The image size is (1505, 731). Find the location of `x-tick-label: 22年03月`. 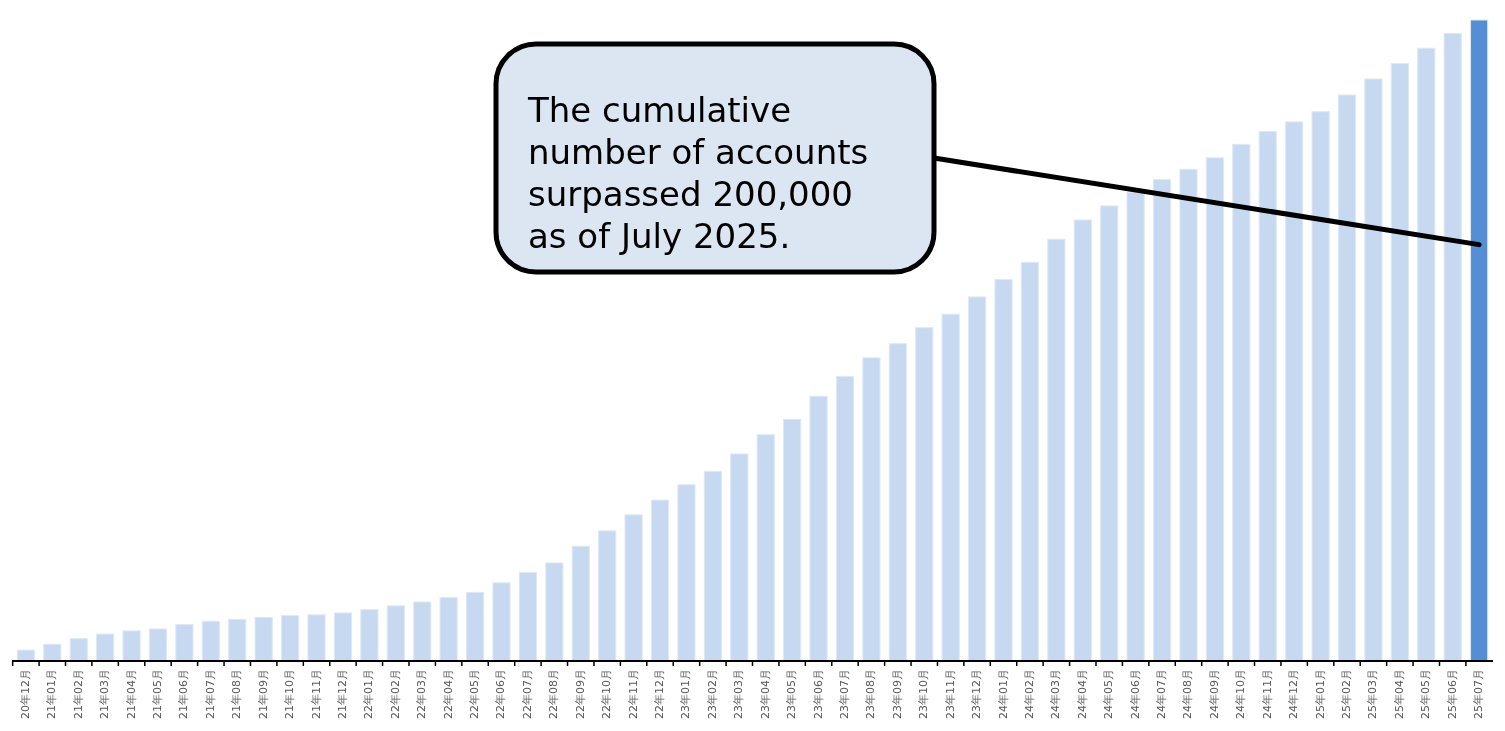

x-tick-label: 22年03月 is located at coordinates (422, 694).